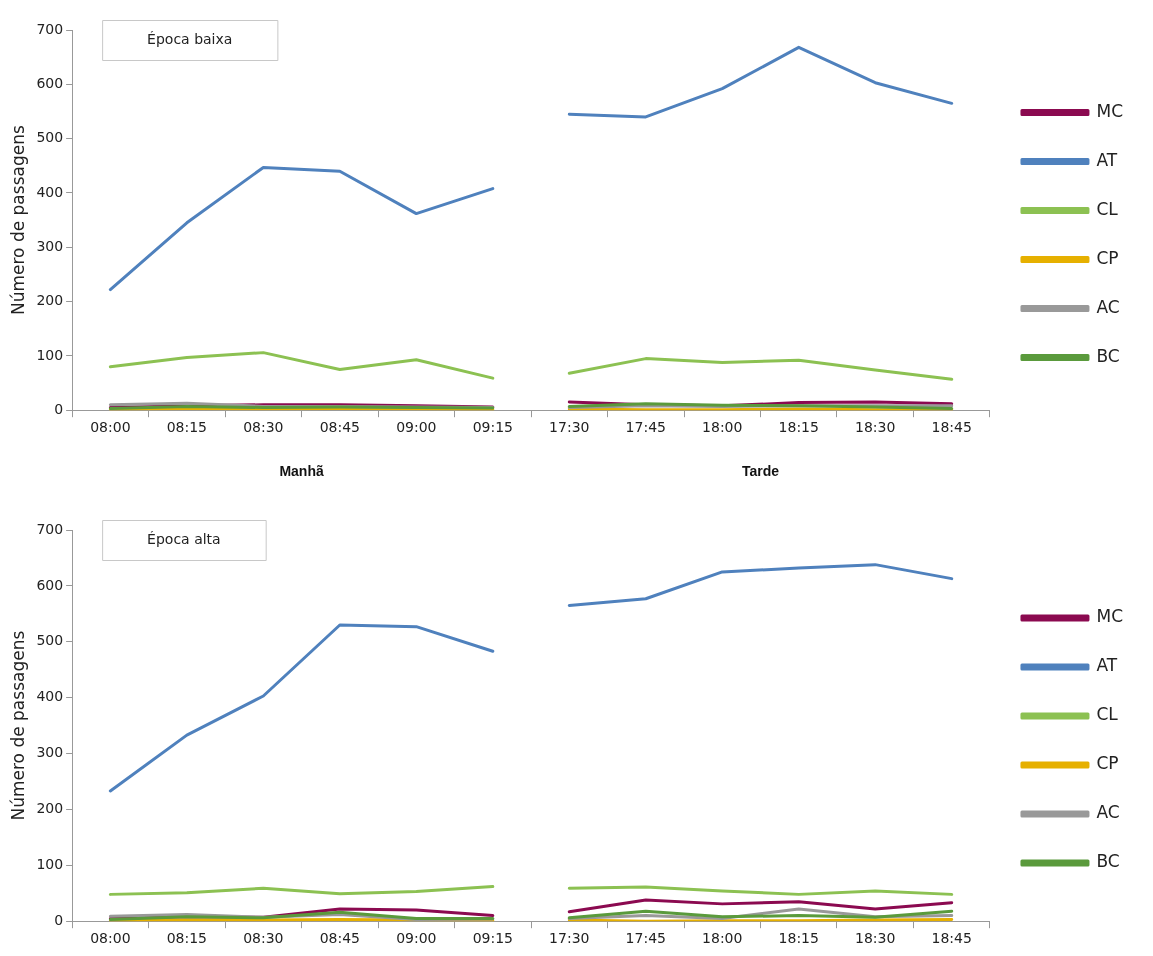 Image resolution: width=1153 pixels, height=956 pixels. I want to click on text: Manhã, so click(301, 470).